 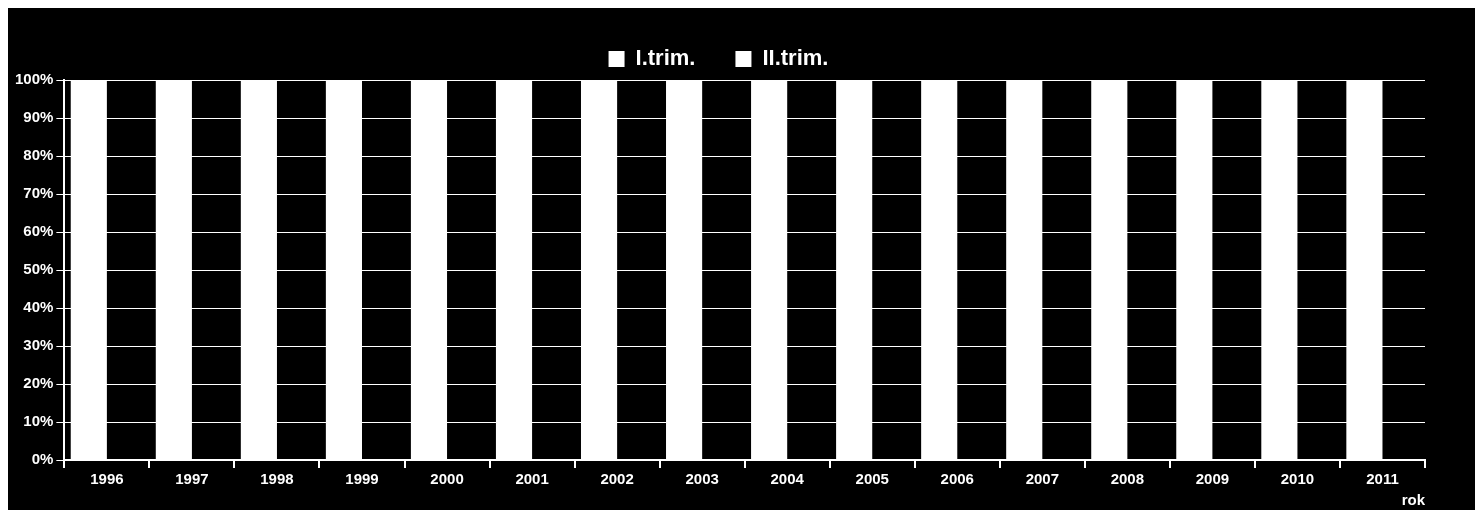 What do you see at coordinates (42, 459) in the screenshot?
I see `y-tick-label: 0%` at bounding box center [42, 459].